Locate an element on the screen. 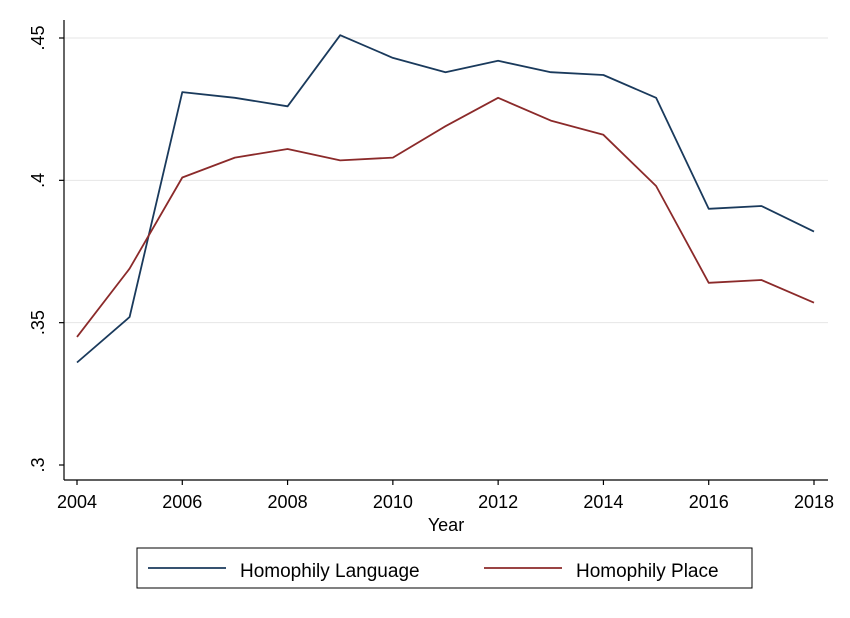 Image resolution: width=850 pixels, height=618 pixels. y-tick-label: .35 is located at coordinates (38, 322).